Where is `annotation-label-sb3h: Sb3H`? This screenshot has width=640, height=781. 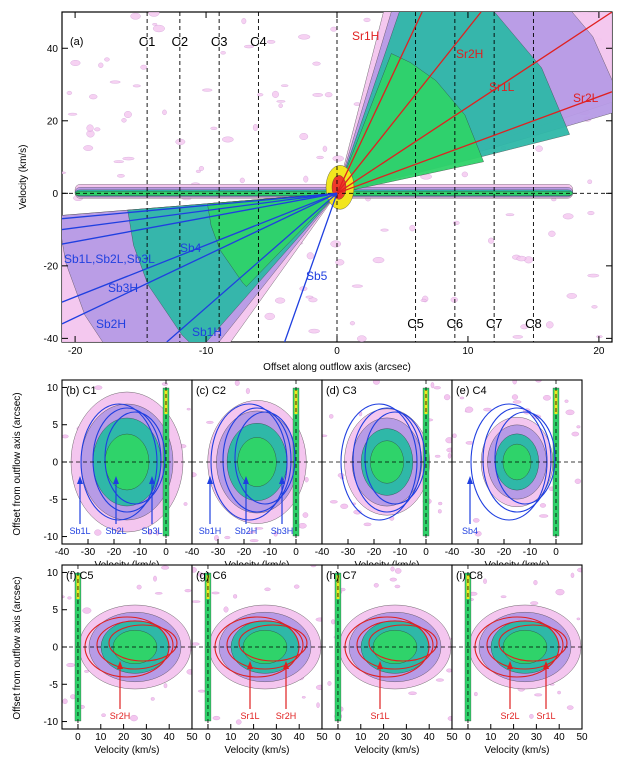
annotation-label-sb3h: Sb3H is located at coordinates (282, 531).